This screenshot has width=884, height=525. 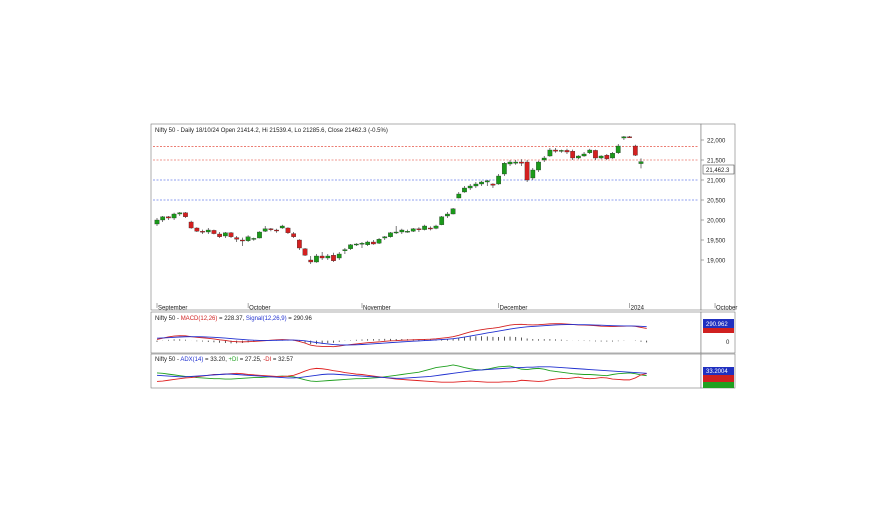 I want to click on macd-value-label: 290.962, so click(x=717, y=325).